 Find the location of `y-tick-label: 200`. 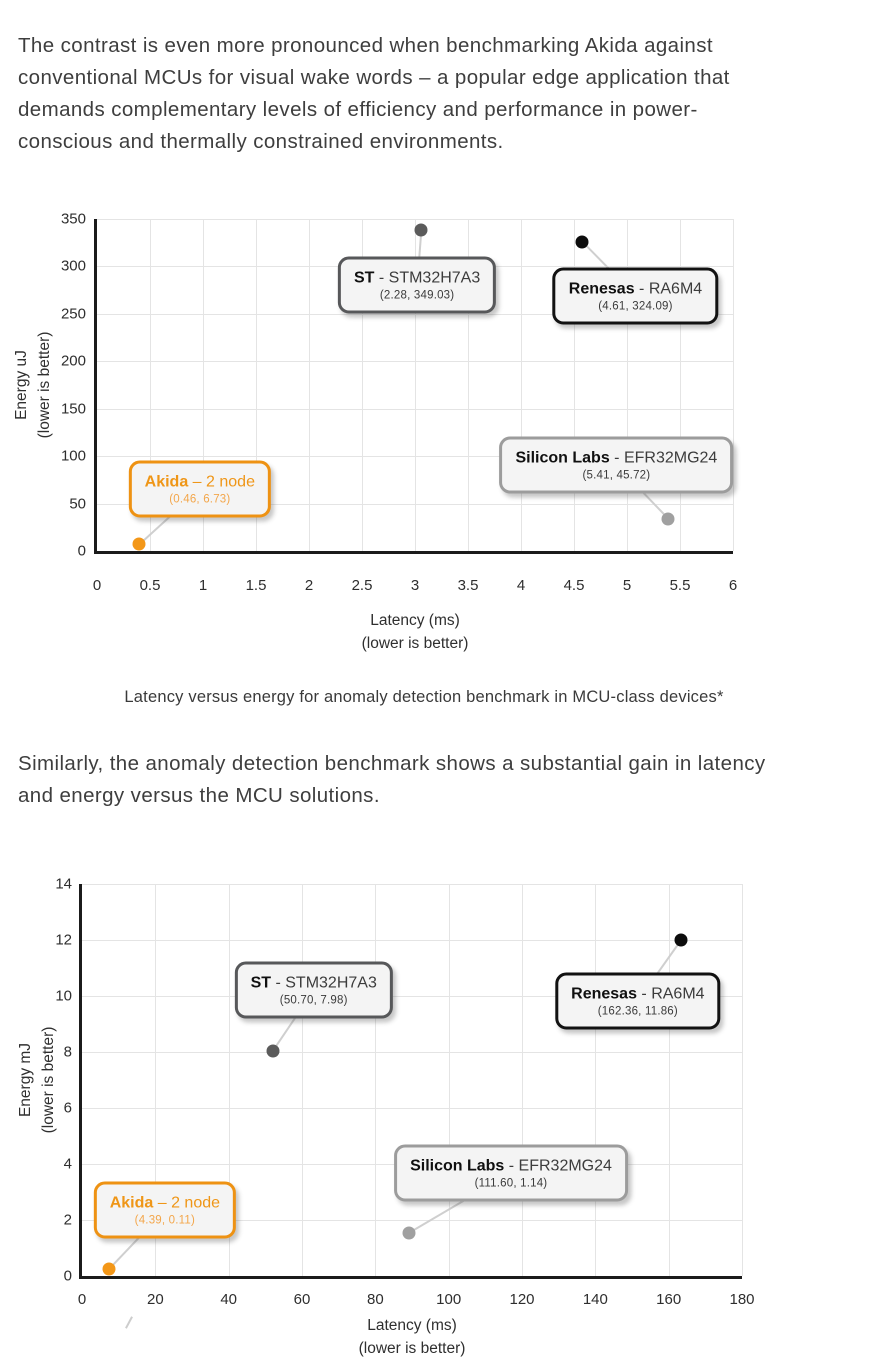

y-tick-label: 200 is located at coordinates (73, 361).